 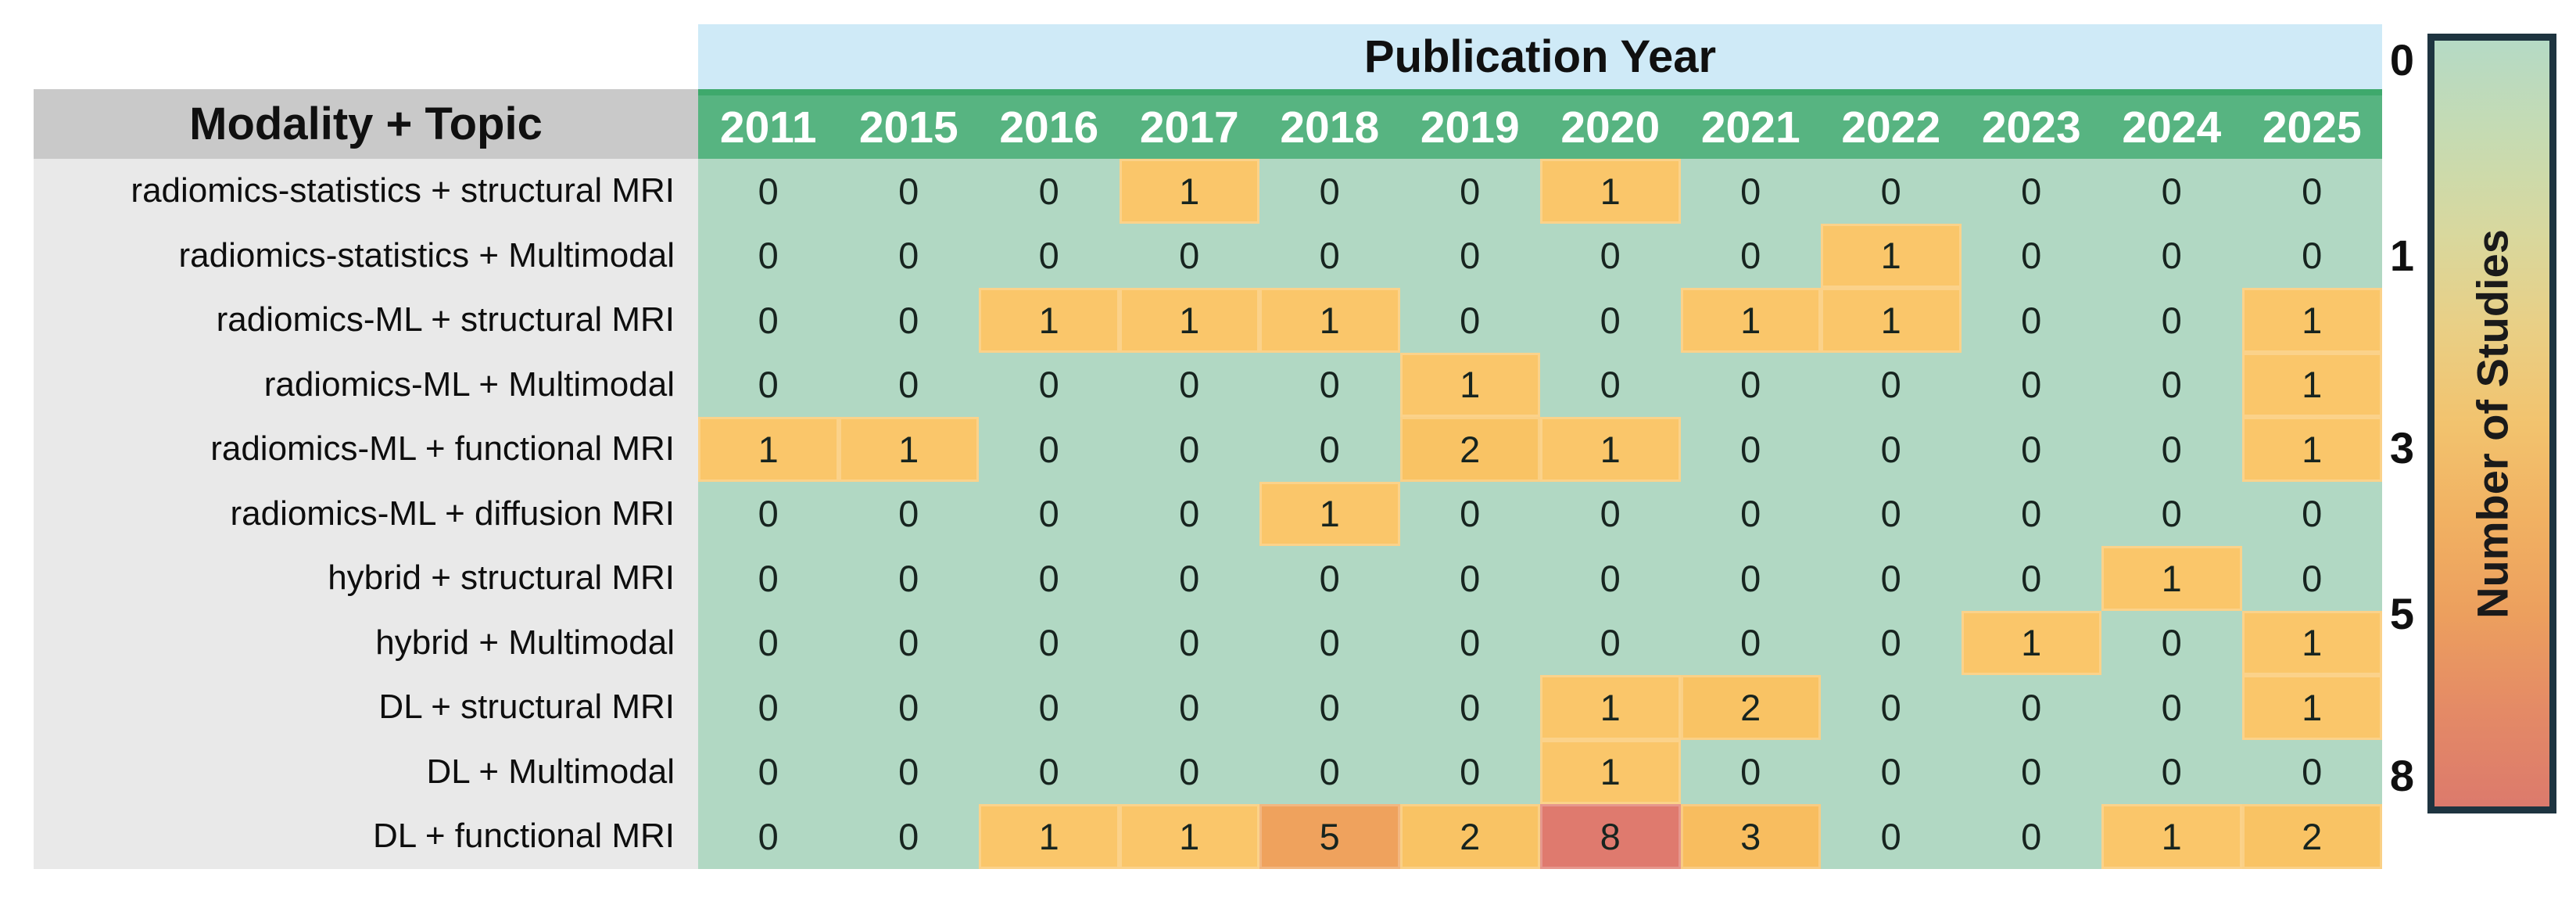 What do you see at coordinates (366, 707) in the screenshot?
I see `row-label: DL + structural MRI` at bounding box center [366, 707].